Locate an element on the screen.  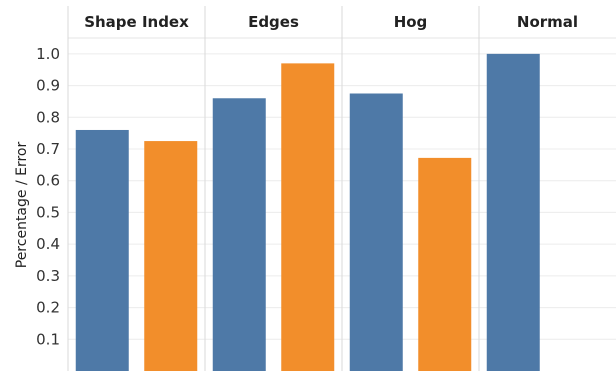
y-tick-label-7: 0.8 is located at coordinates (48, 117).